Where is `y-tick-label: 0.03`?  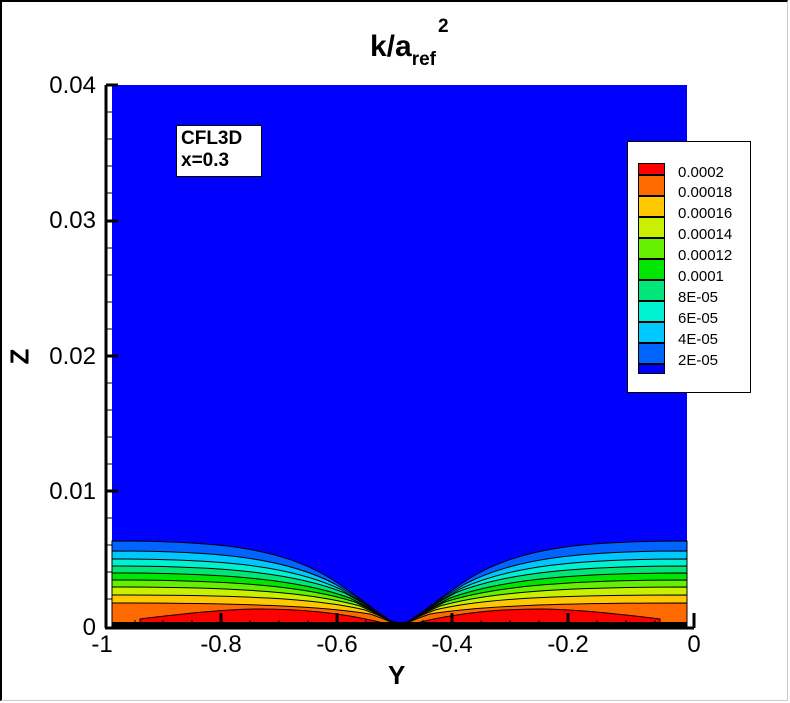 y-tick-label: 0.03 is located at coordinates (72, 220).